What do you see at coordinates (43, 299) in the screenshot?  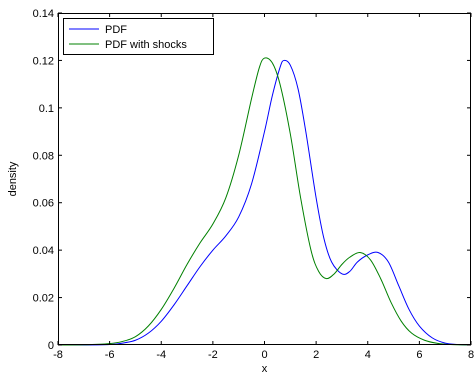 I see `y-tick-label: 0.02` at bounding box center [43, 299].